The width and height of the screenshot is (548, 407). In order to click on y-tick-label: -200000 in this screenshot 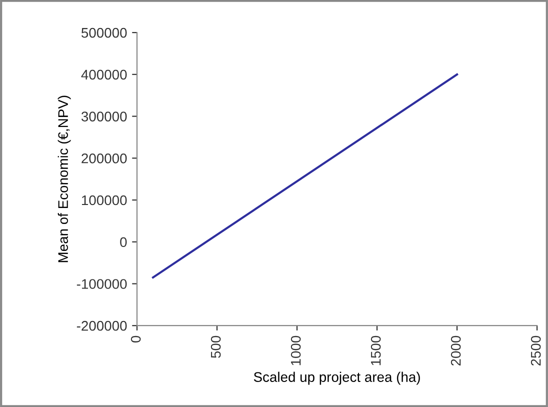, I will do `click(101, 325)`.